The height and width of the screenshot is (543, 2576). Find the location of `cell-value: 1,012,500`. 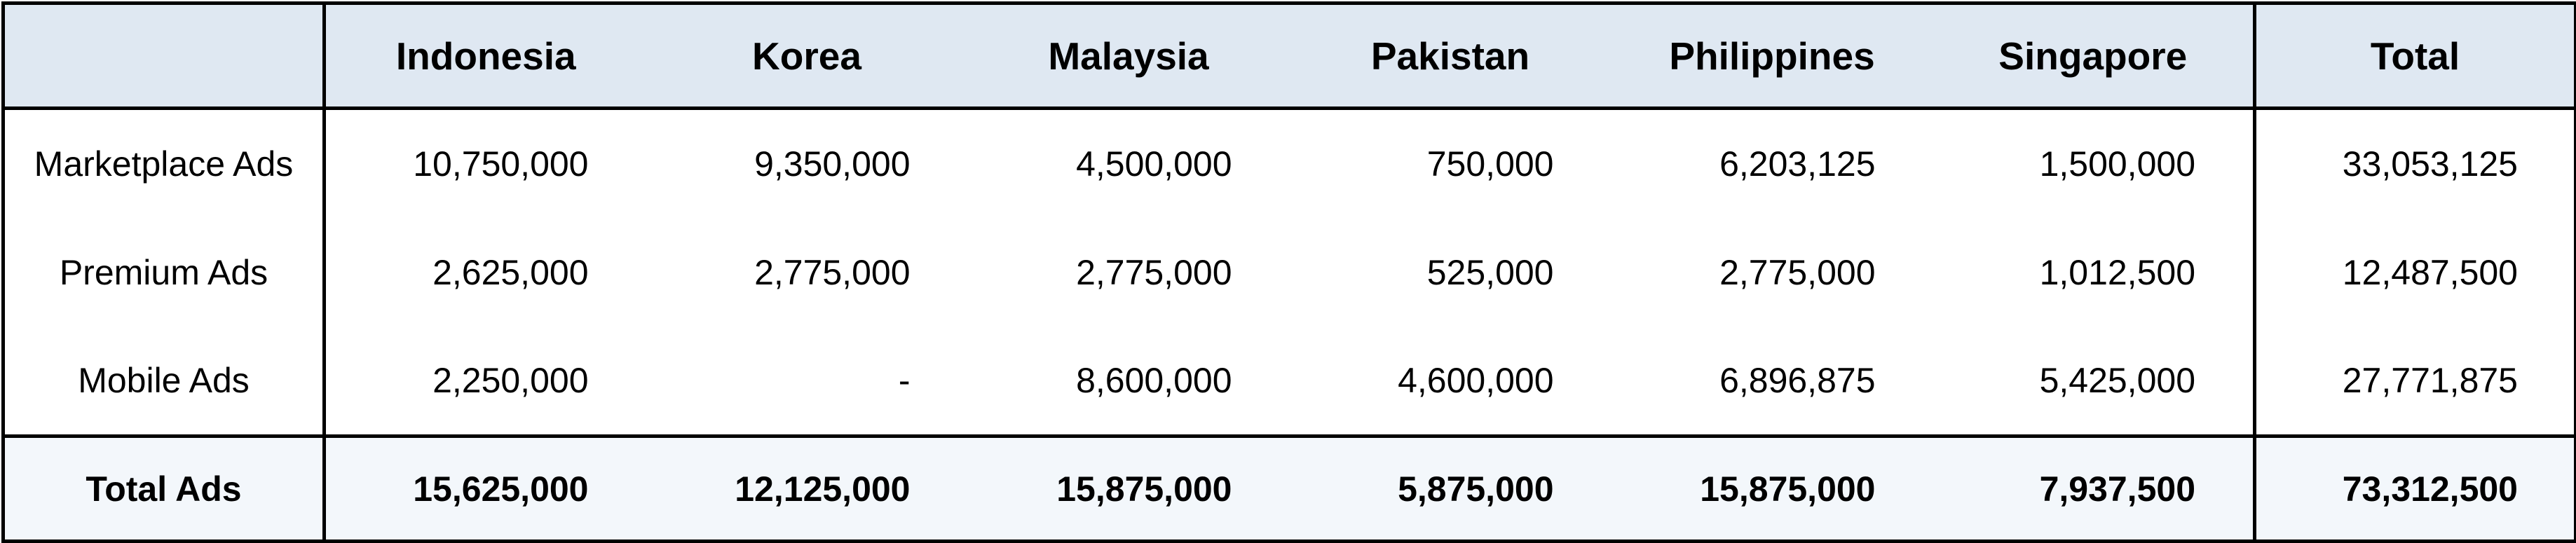

cell-value: 1,012,500 is located at coordinates (2094, 272).